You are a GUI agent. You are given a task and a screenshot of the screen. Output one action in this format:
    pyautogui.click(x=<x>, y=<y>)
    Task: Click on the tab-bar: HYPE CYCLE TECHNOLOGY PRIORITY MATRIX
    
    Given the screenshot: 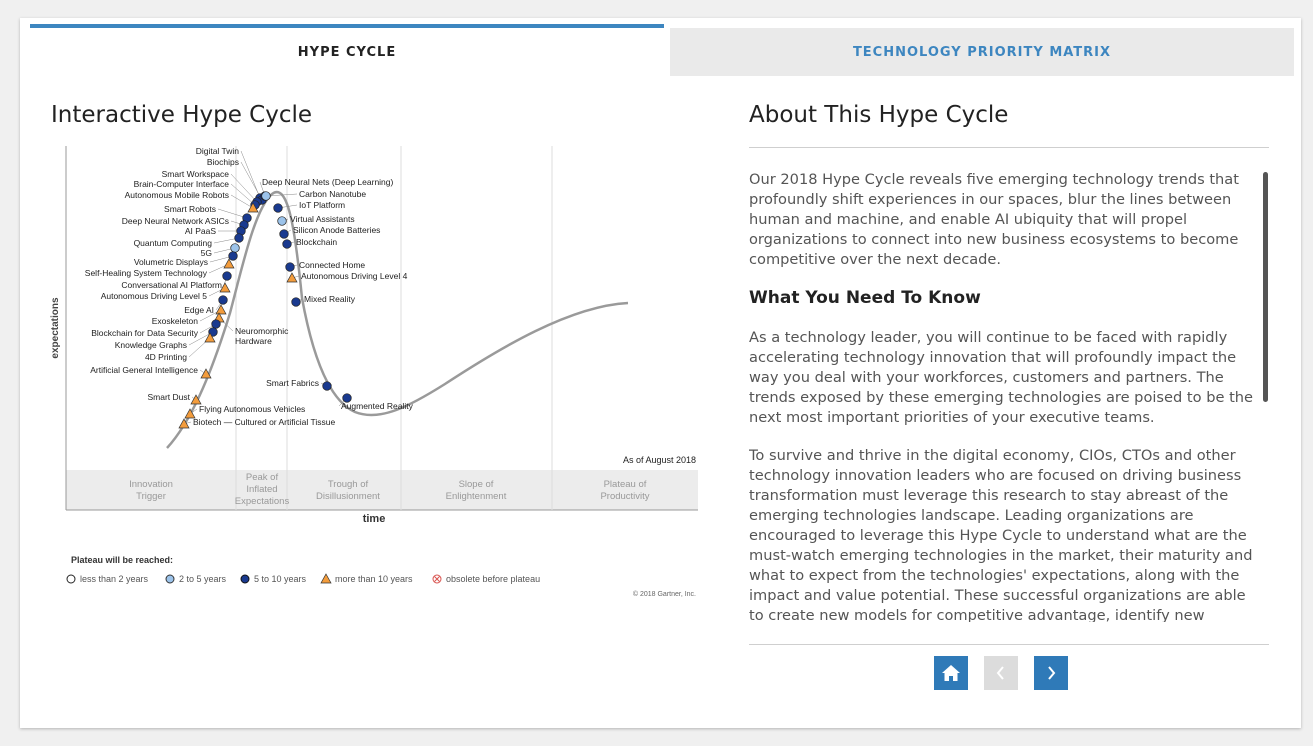 What is the action you would take?
    pyautogui.click(x=662, y=50)
    